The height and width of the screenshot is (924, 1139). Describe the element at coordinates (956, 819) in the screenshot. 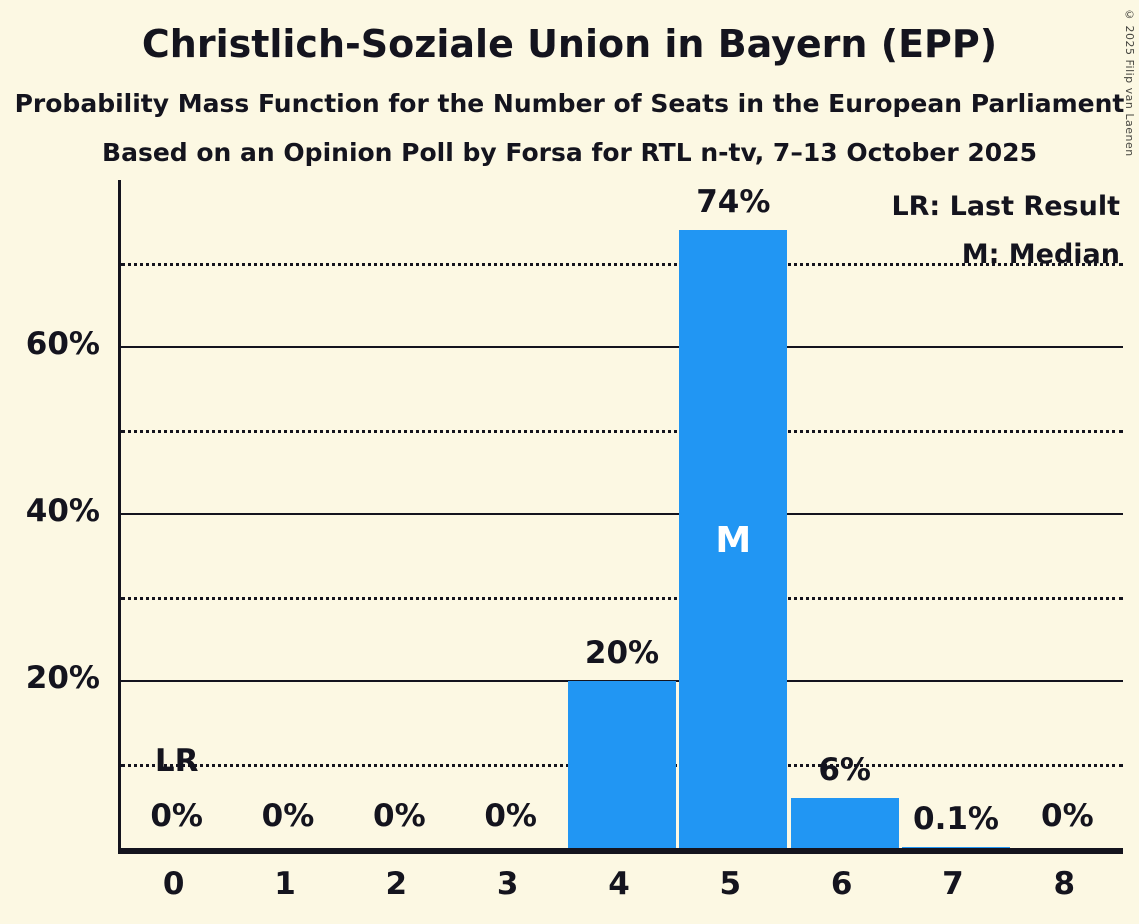

I see `bar-value-label: 0.1%` at that location.